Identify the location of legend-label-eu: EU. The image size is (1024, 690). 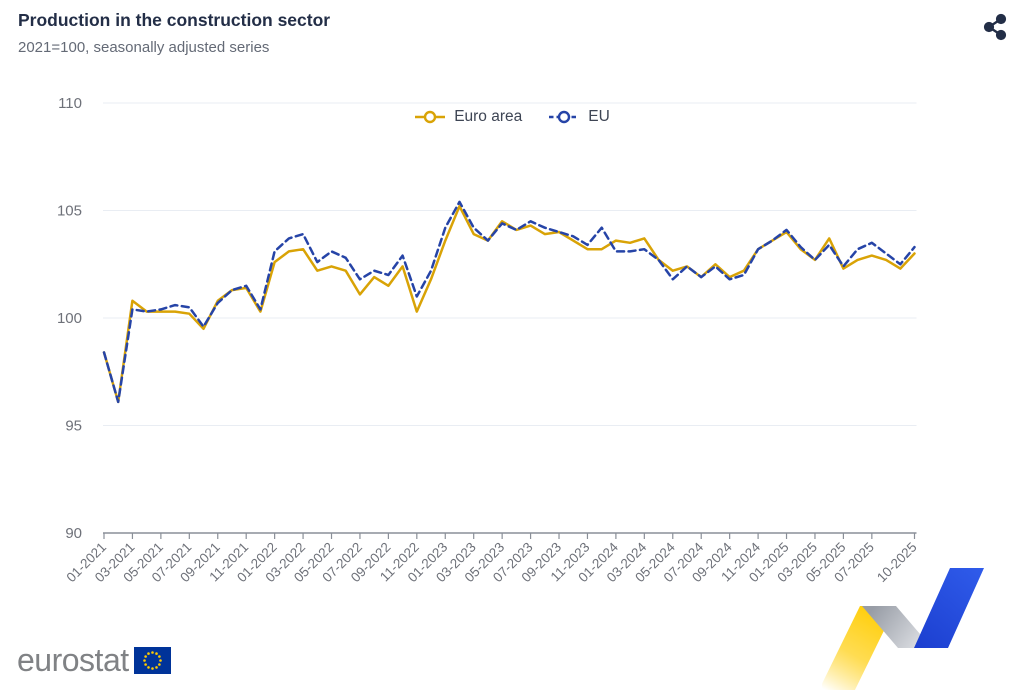
(599, 116).